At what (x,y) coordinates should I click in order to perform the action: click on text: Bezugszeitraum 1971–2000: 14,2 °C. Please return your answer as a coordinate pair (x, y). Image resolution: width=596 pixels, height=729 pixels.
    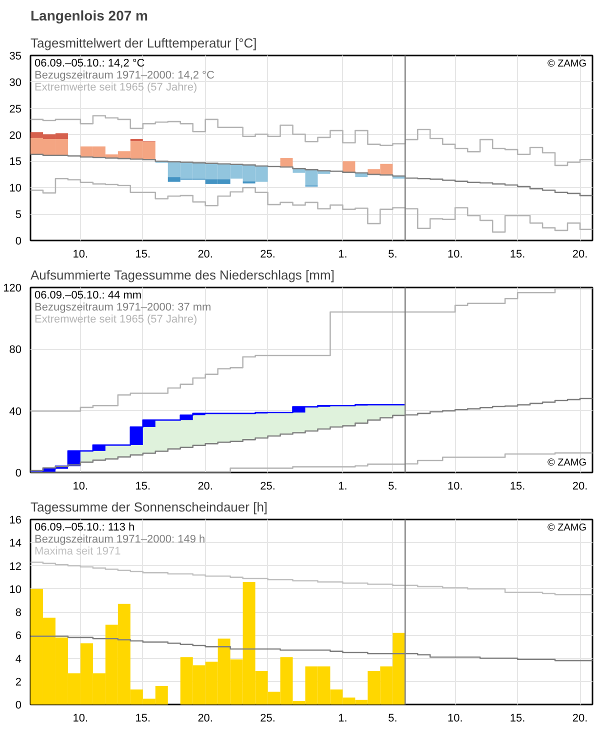
    Looking at the image, I should click on (124, 76).